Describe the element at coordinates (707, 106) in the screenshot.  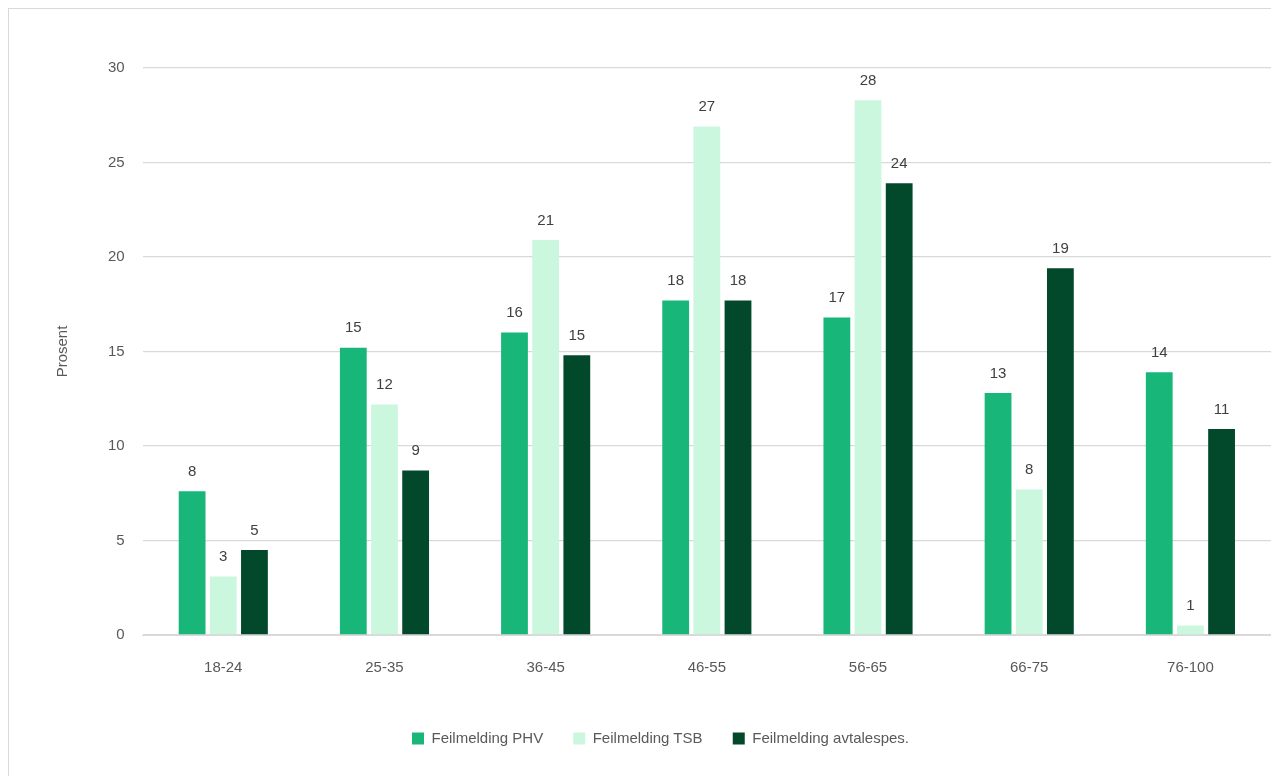
I see `data-label: 27` at that location.